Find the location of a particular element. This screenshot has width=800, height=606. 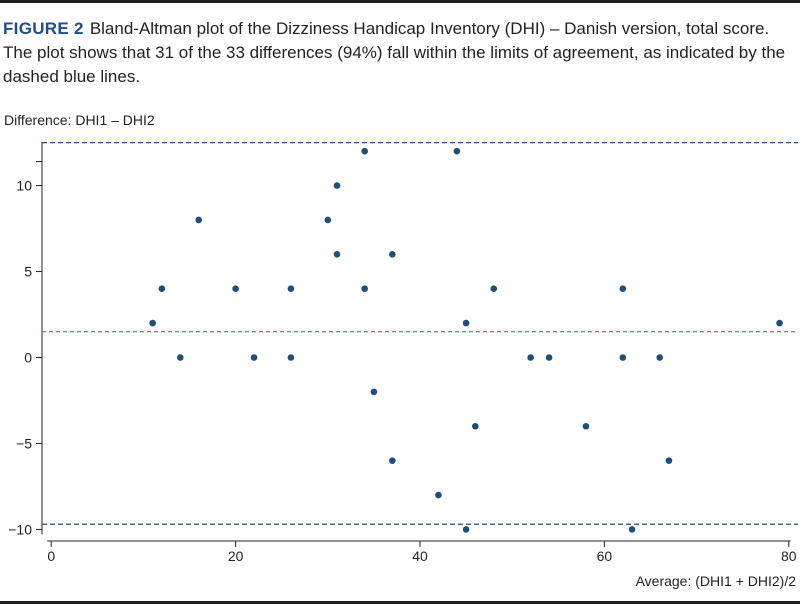

x-tick-label: 60 is located at coordinates (605, 556).